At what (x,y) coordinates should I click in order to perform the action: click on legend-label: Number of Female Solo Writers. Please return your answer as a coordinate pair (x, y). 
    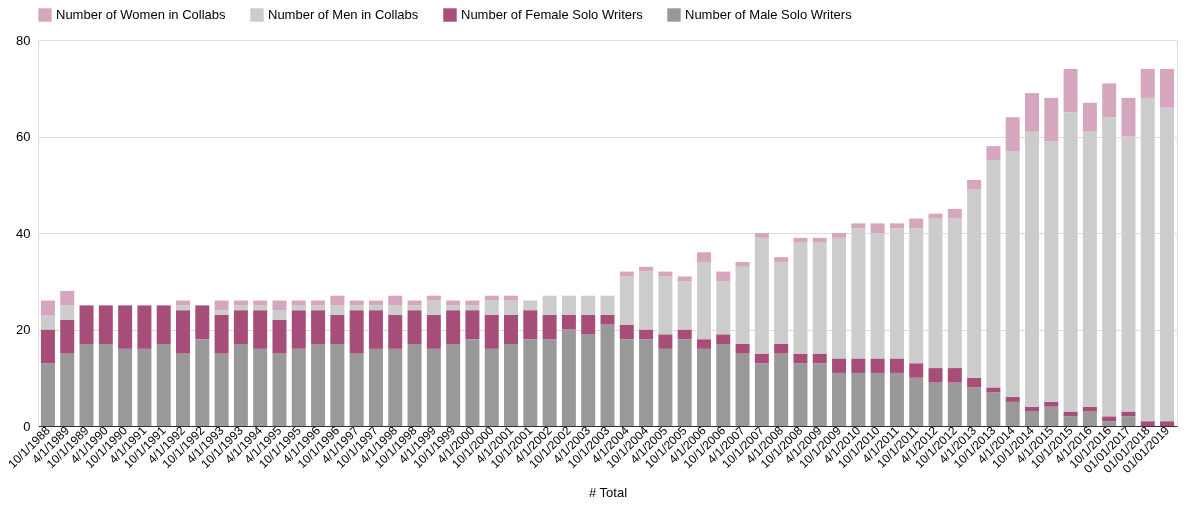
    Looking at the image, I should click on (552, 14).